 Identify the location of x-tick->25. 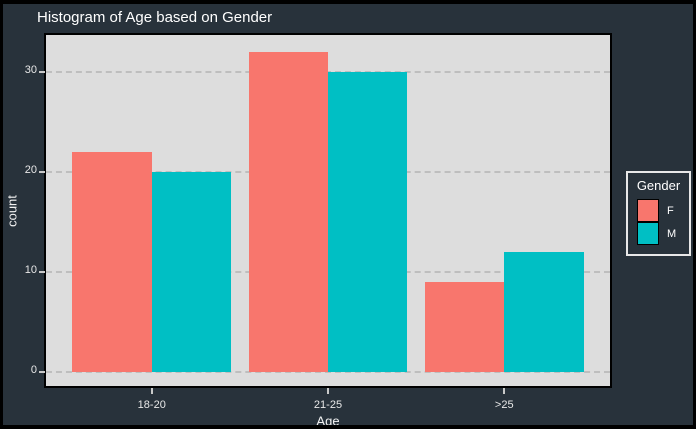
(504, 391).